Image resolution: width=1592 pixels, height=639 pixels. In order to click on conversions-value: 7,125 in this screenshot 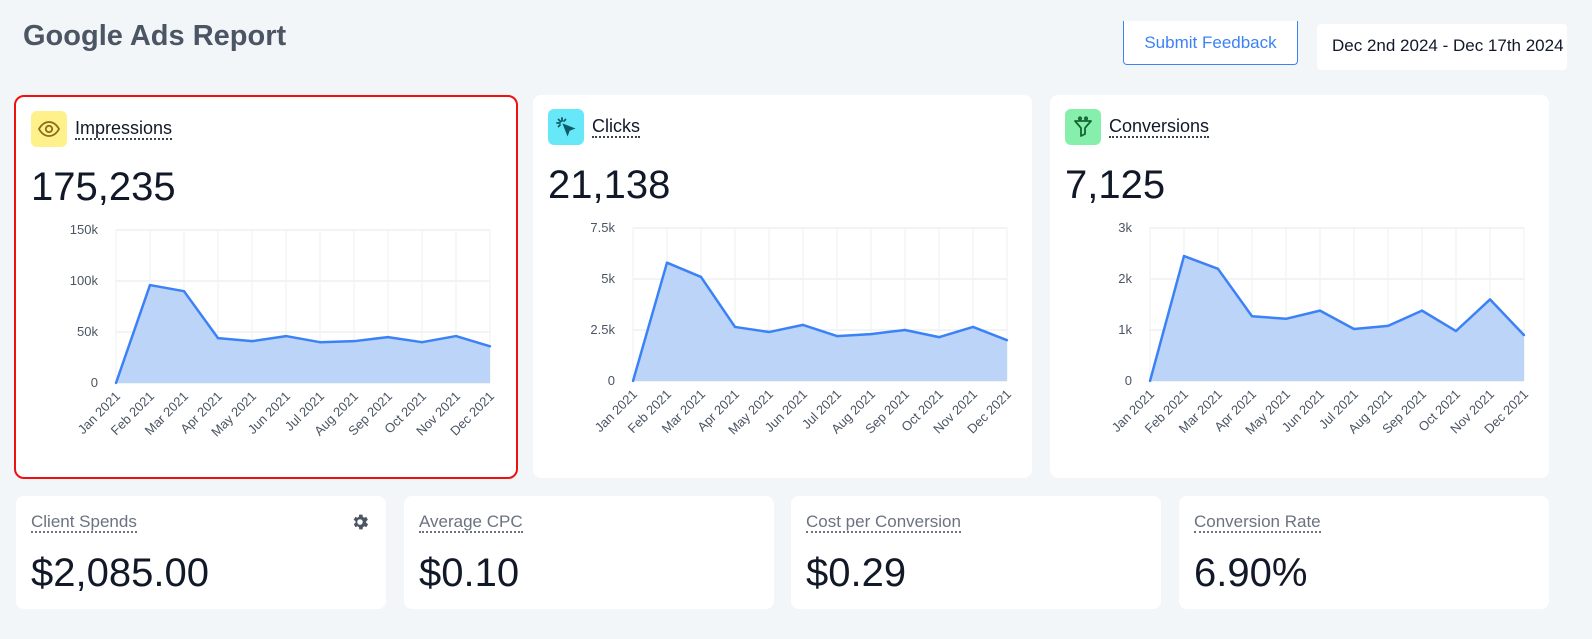, I will do `click(1115, 185)`.